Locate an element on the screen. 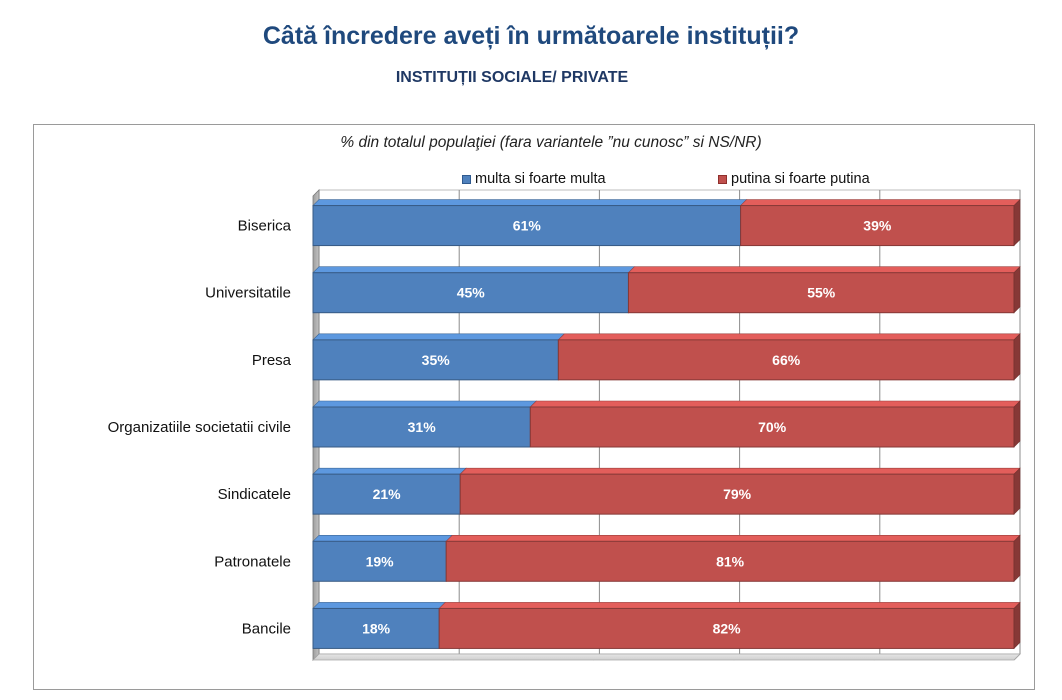 This screenshot has height=700, width=1062. category-label: Patronatele is located at coordinates (252, 561).